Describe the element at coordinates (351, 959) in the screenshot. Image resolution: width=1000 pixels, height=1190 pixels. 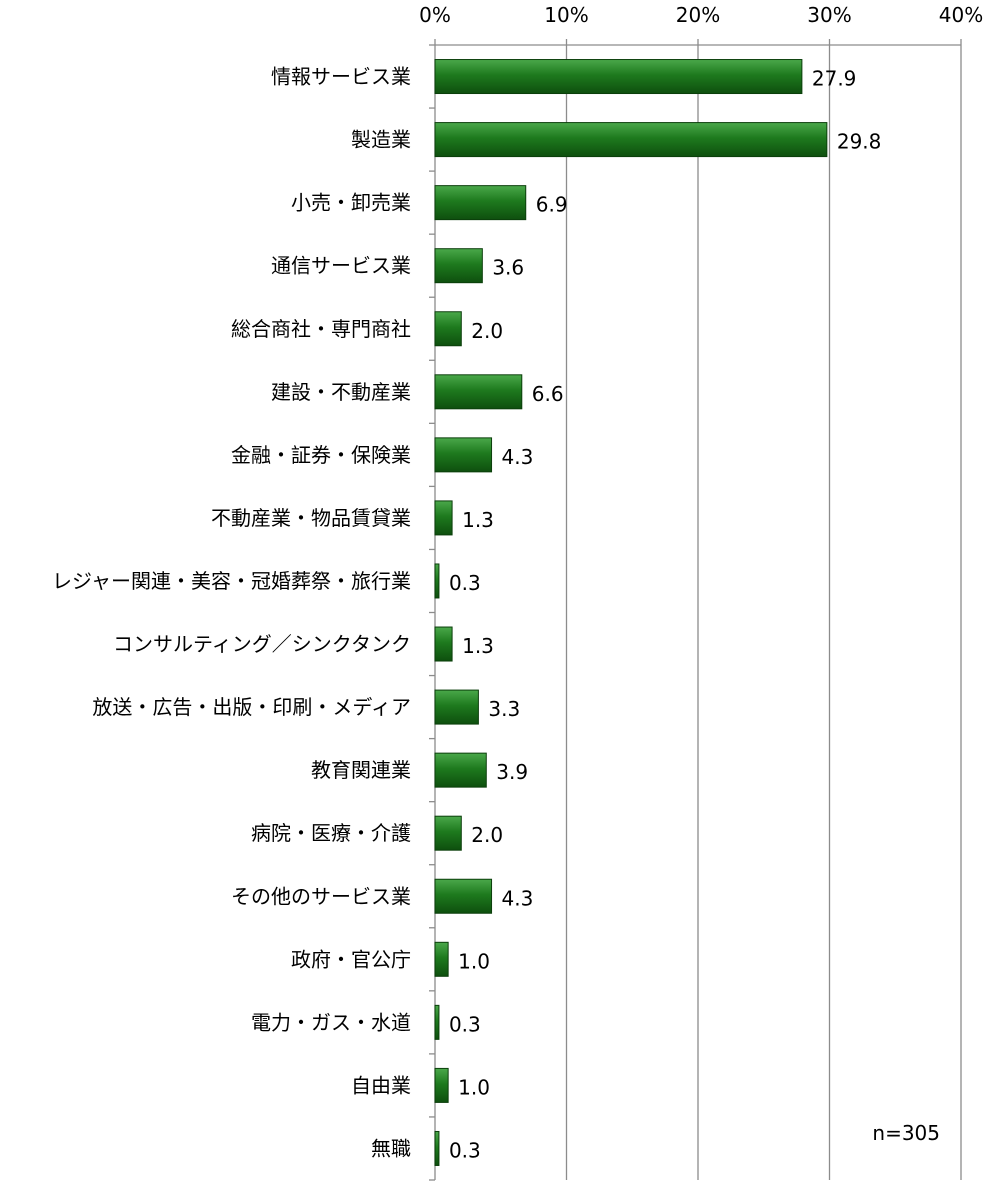
I see `category-label: 政府・官公庁` at that location.